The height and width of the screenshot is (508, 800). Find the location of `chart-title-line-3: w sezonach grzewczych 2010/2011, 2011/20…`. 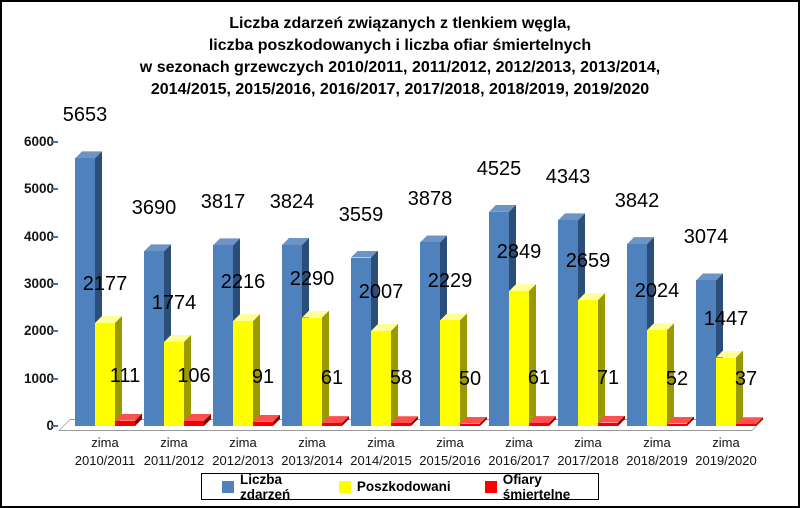

chart-title-line-3: w sezonach grzewczych 2010/2011, 2011/20… is located at coordinates (400, 67).